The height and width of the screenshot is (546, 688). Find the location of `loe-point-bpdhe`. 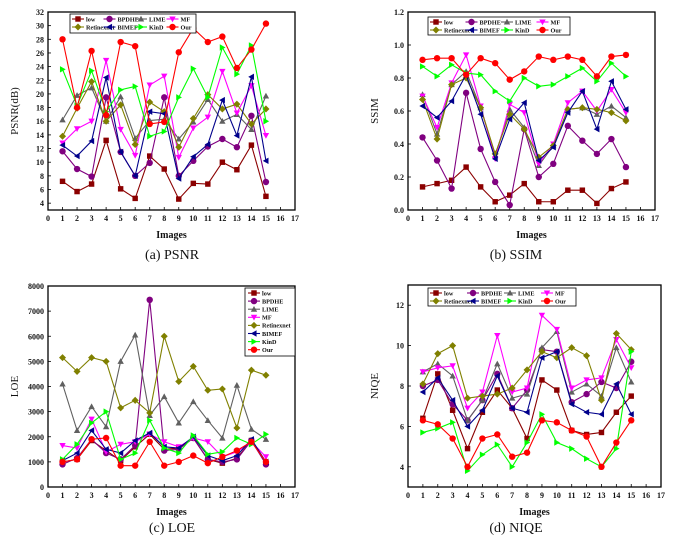

loe-point-bpdhe is located at coordinates (149, 300).